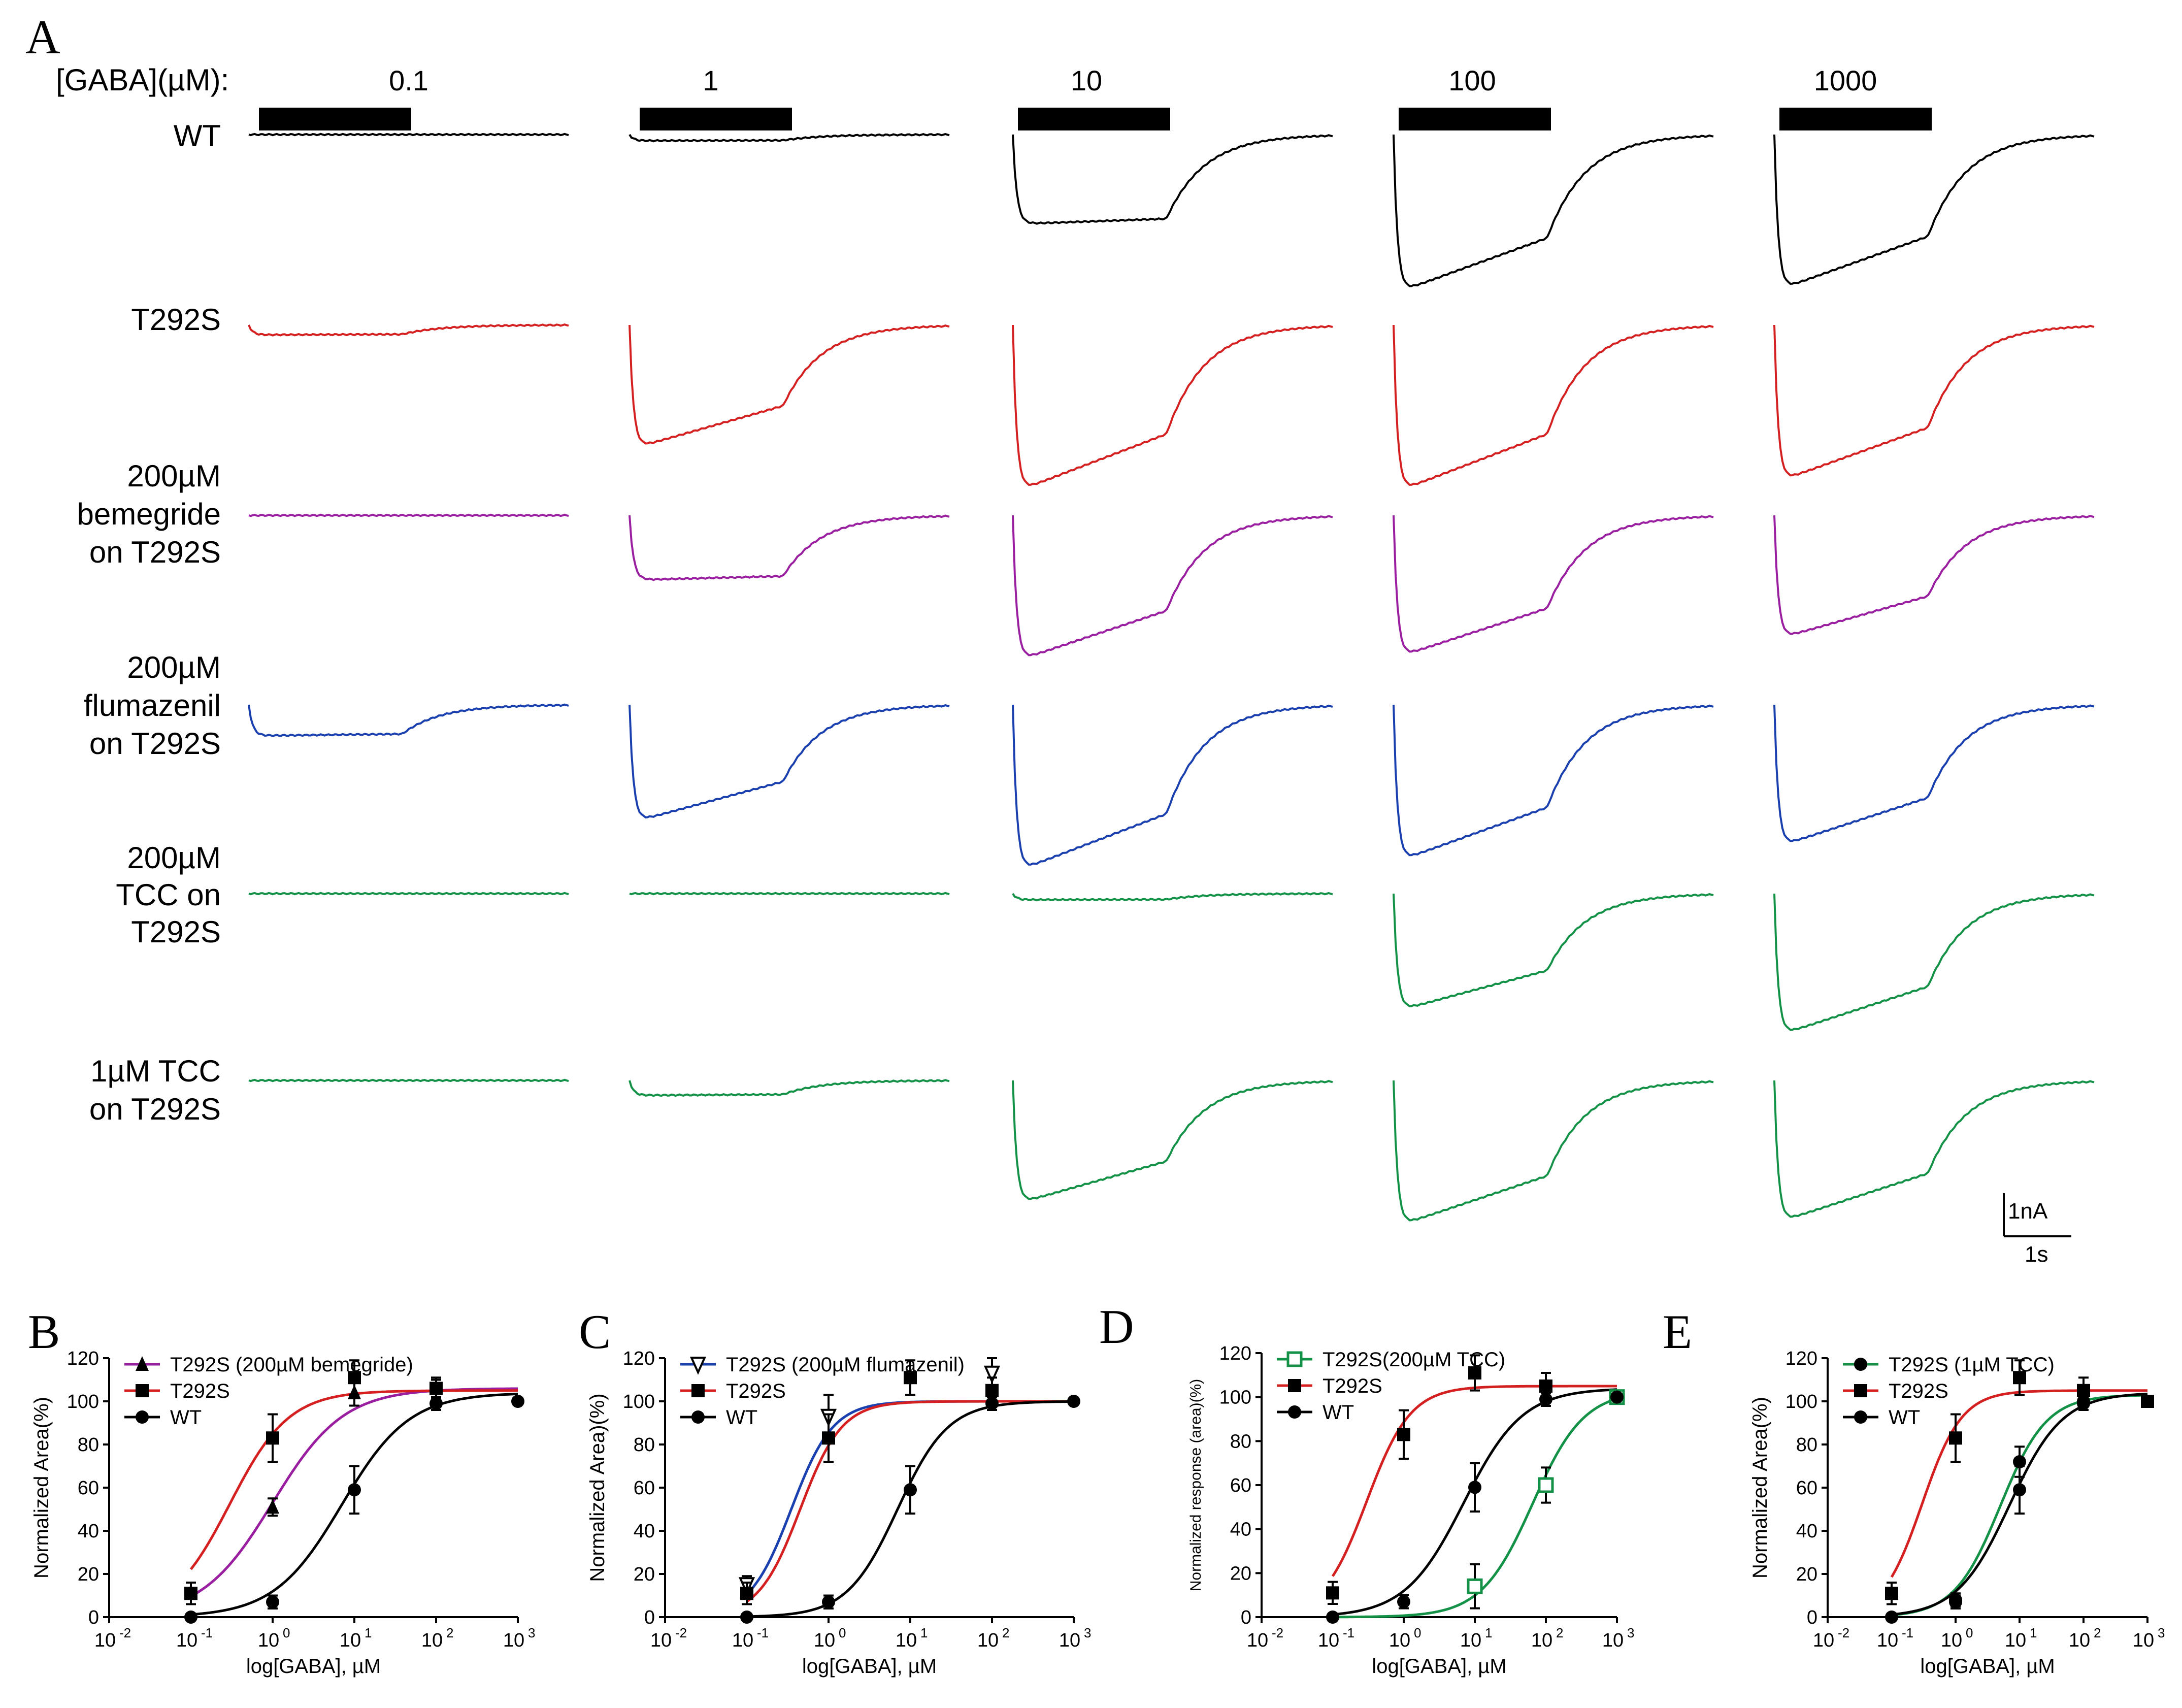  What do you see at coordinates (595, 1332) in the screenshot?
I see `panel-letter-c: C` at bounding box center [595, 1332].